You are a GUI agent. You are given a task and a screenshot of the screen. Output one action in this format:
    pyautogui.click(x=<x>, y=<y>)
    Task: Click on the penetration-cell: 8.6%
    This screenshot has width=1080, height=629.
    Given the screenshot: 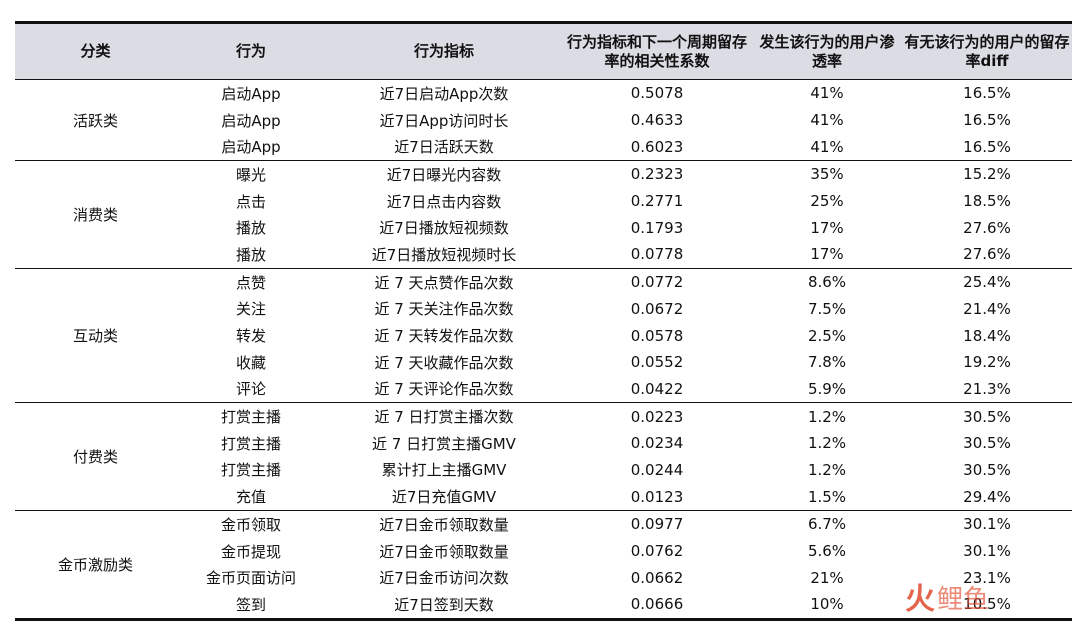 What is the action you would take?
    pyautogui.click(x=827, y=282)
    